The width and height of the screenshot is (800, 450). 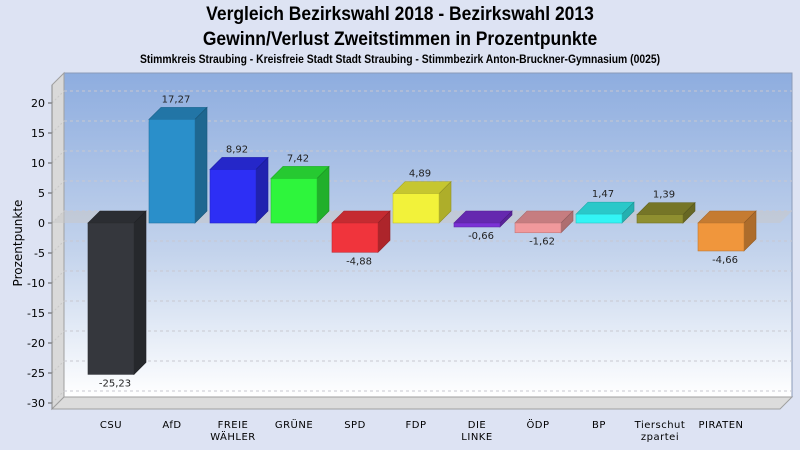 What do you see at coordinates (115, 383) in the screenshot?
I see `value-label: -25,23` at bounding box center [115, 383].